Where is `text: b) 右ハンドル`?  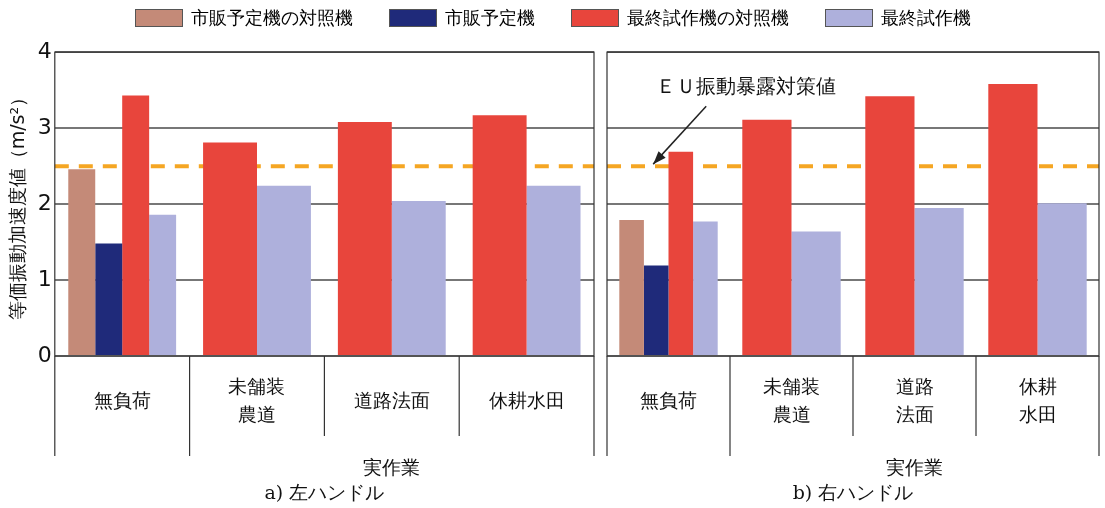 text: b) 右ハンドル is located at coordinates (853, 491).